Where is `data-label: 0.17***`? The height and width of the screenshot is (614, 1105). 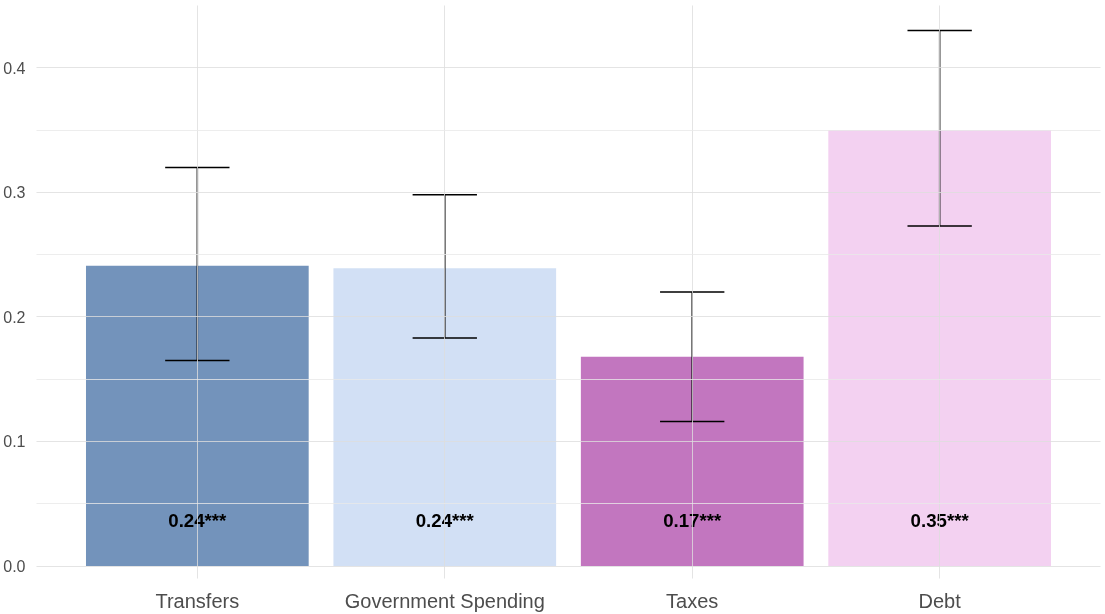 data-label: 0.17*** is located at coordinates (693, 520).